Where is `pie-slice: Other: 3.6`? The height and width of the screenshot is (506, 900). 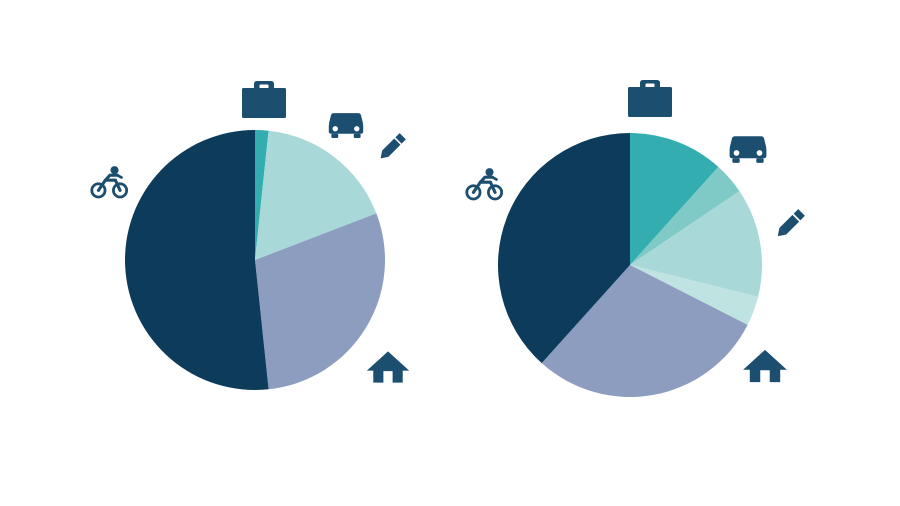 pie-slice: Other: 3.6 is located at coordinates (694, 295).